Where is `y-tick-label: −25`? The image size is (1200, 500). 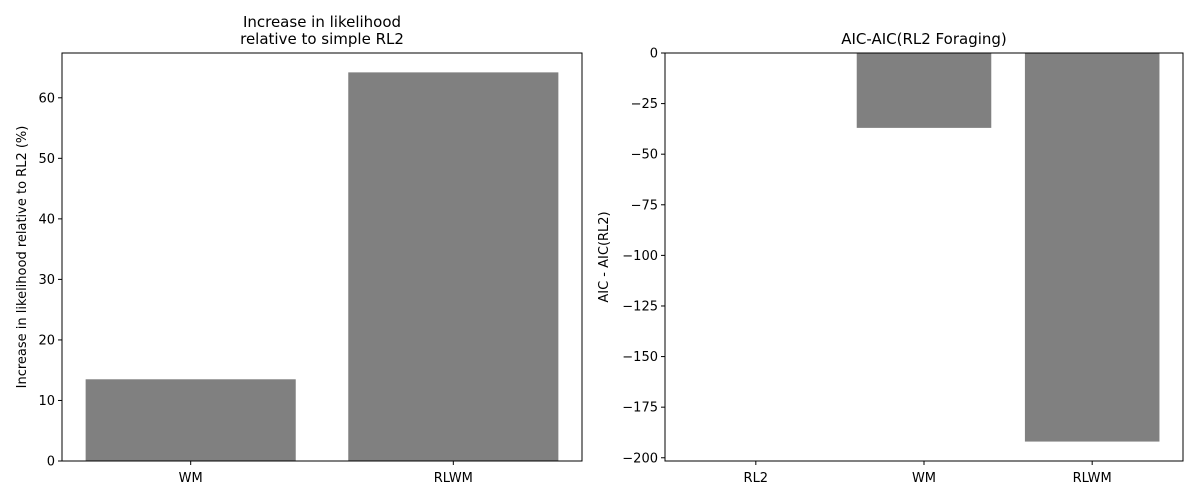
y-tick-label: −25 is located at coordinates (644, 104).